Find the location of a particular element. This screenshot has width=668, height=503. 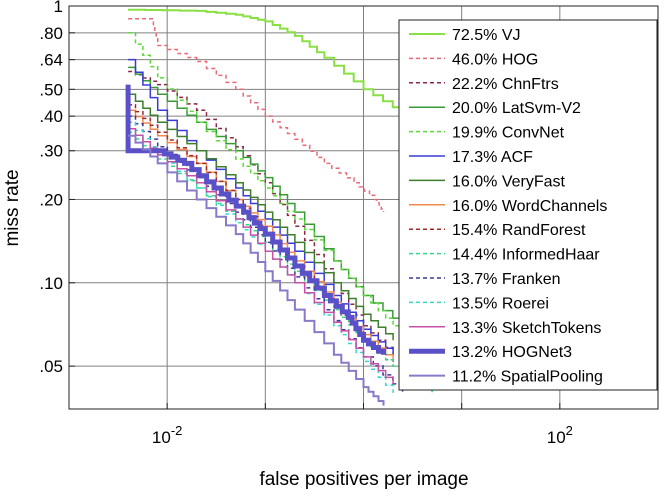

legend-entry: 13.3% SketchTokens is located at coordinates (526, 328).